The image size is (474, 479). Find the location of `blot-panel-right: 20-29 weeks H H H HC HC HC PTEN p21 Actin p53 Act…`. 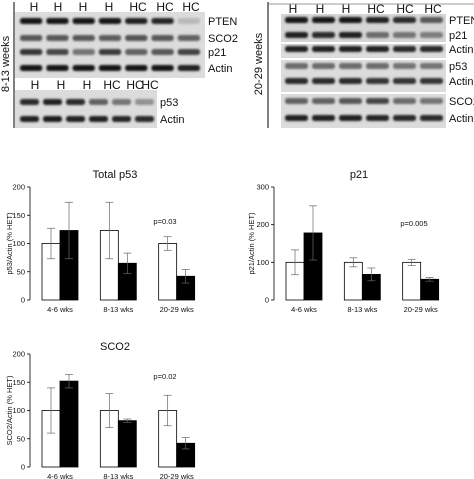

blot-panel-right: 20-29 weeks H H H HC HC HC PTEN p21 Actin p53 Act… is located at coordinates (363, 65).